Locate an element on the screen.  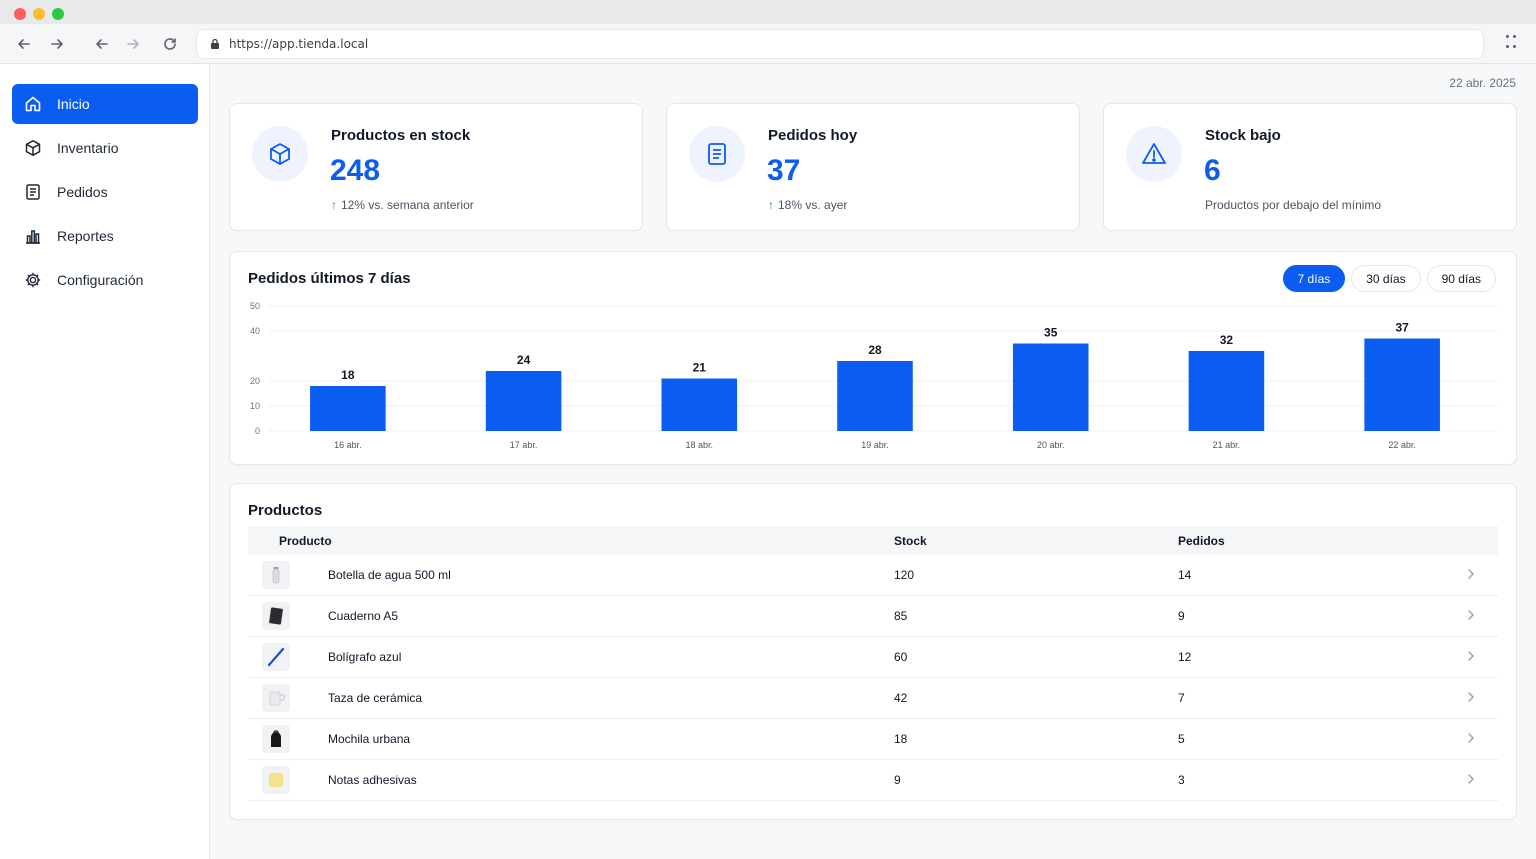
pen-icon is located at coordinates (276, 657).